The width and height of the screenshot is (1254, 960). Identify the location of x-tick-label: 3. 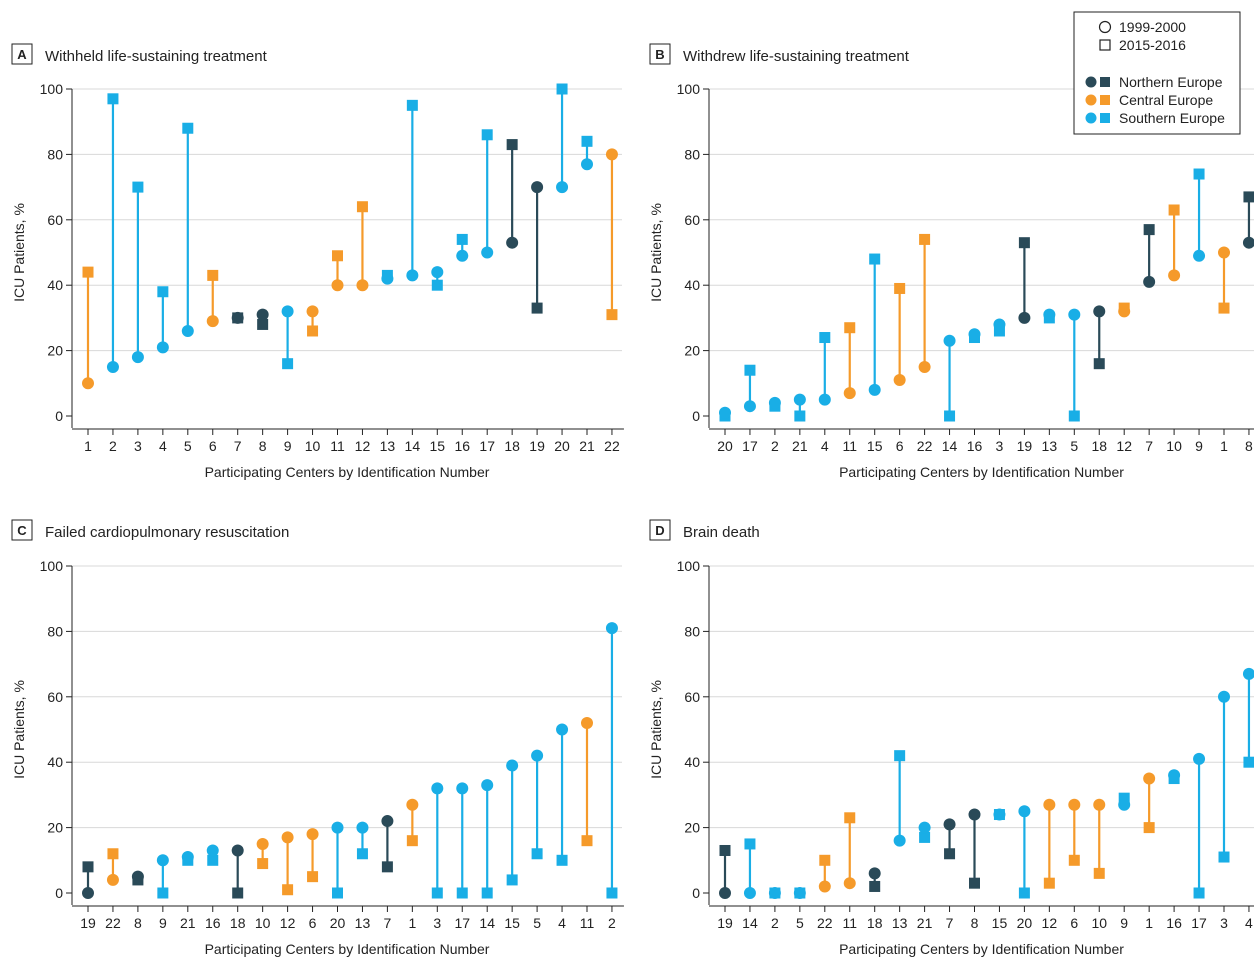
(1000, 446).